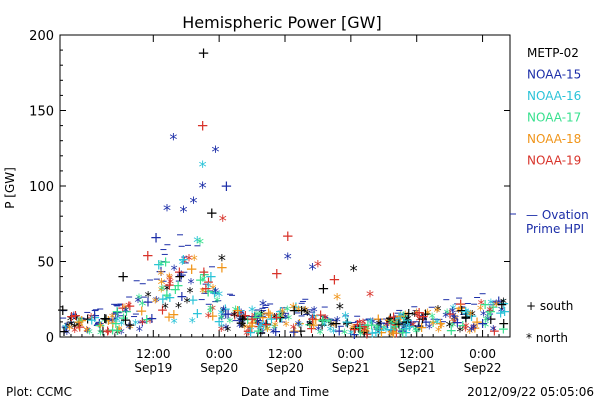 This screenshot has width=600, height=400. What do you see at coordinates (557, 215) in the screenshot?
I see `ovation-label-line1: — Ovation` at bounding box center [557, 215].